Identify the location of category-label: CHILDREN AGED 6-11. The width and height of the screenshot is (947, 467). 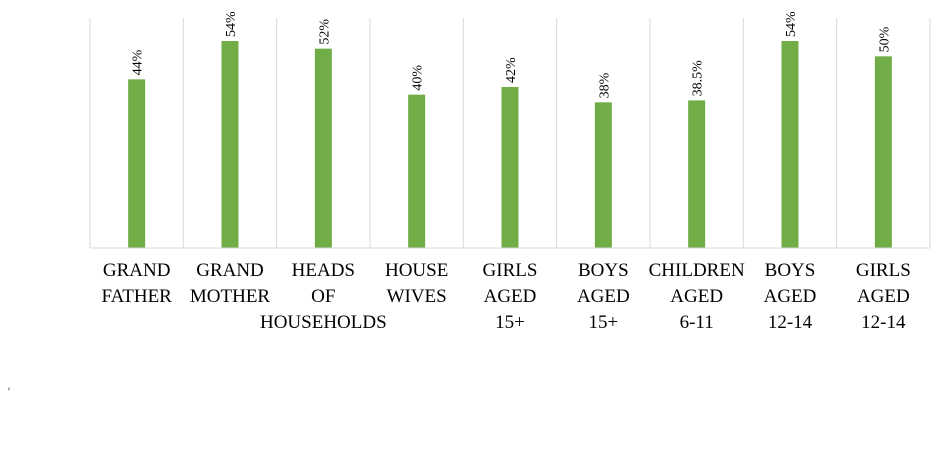
(697, 296).